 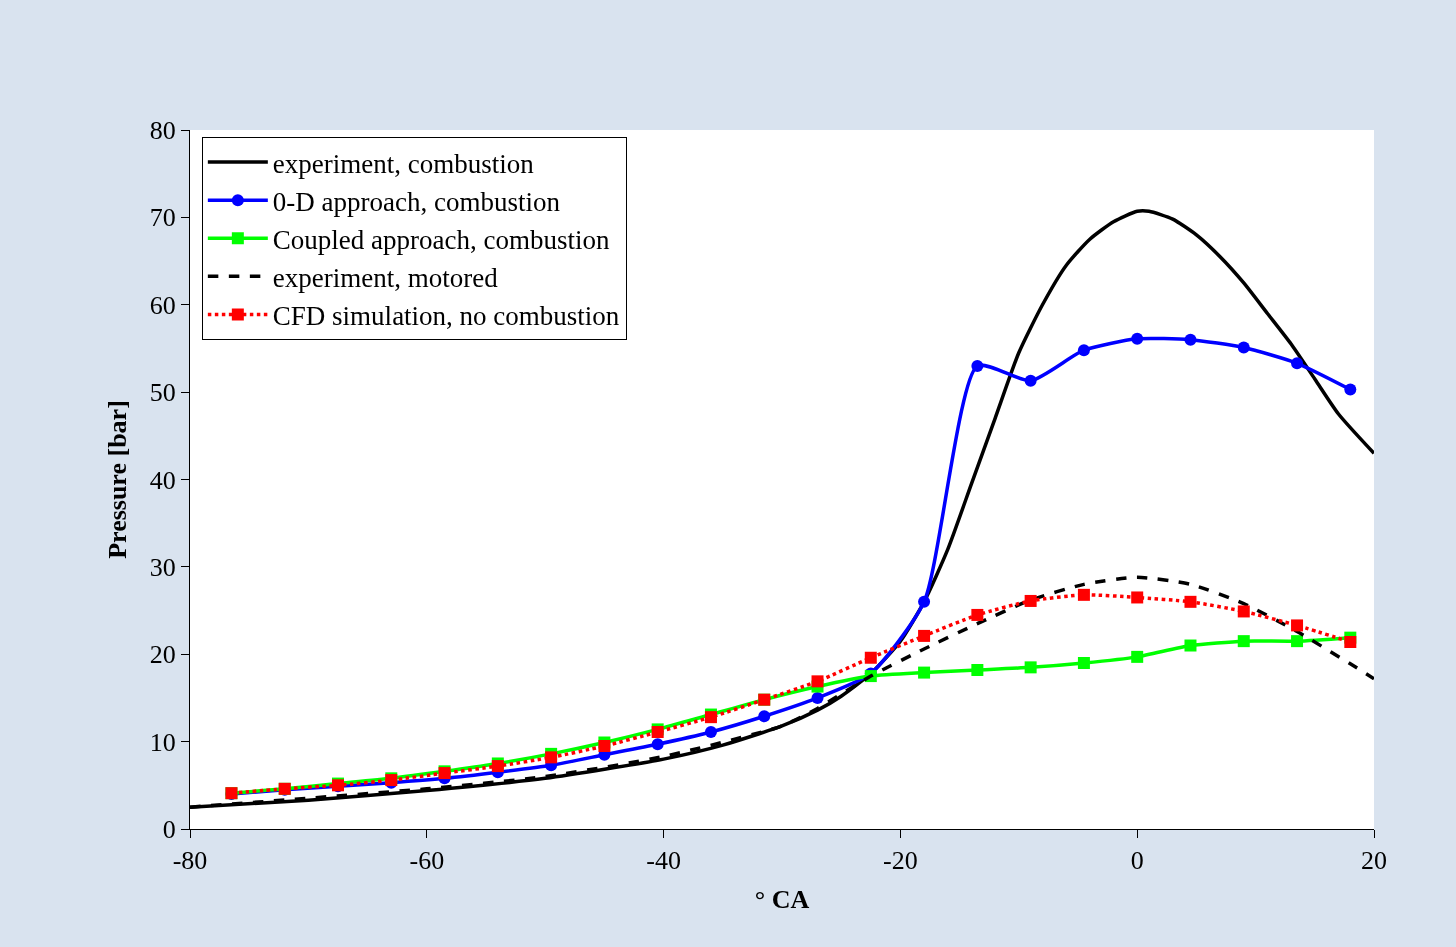 What do you see at coordinates (162, 305) in the screenshot?
I see `y-tick-label: 60` at bounding box center [162, 305].